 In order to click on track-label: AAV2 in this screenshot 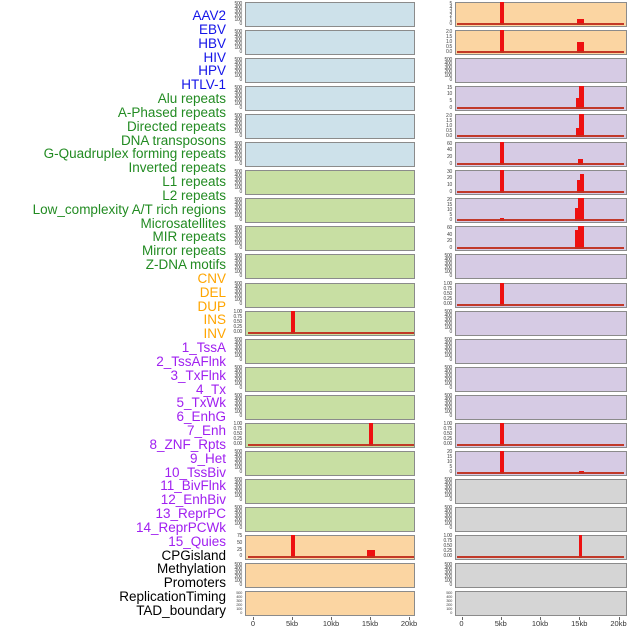, I will do `click(209, 15)`.